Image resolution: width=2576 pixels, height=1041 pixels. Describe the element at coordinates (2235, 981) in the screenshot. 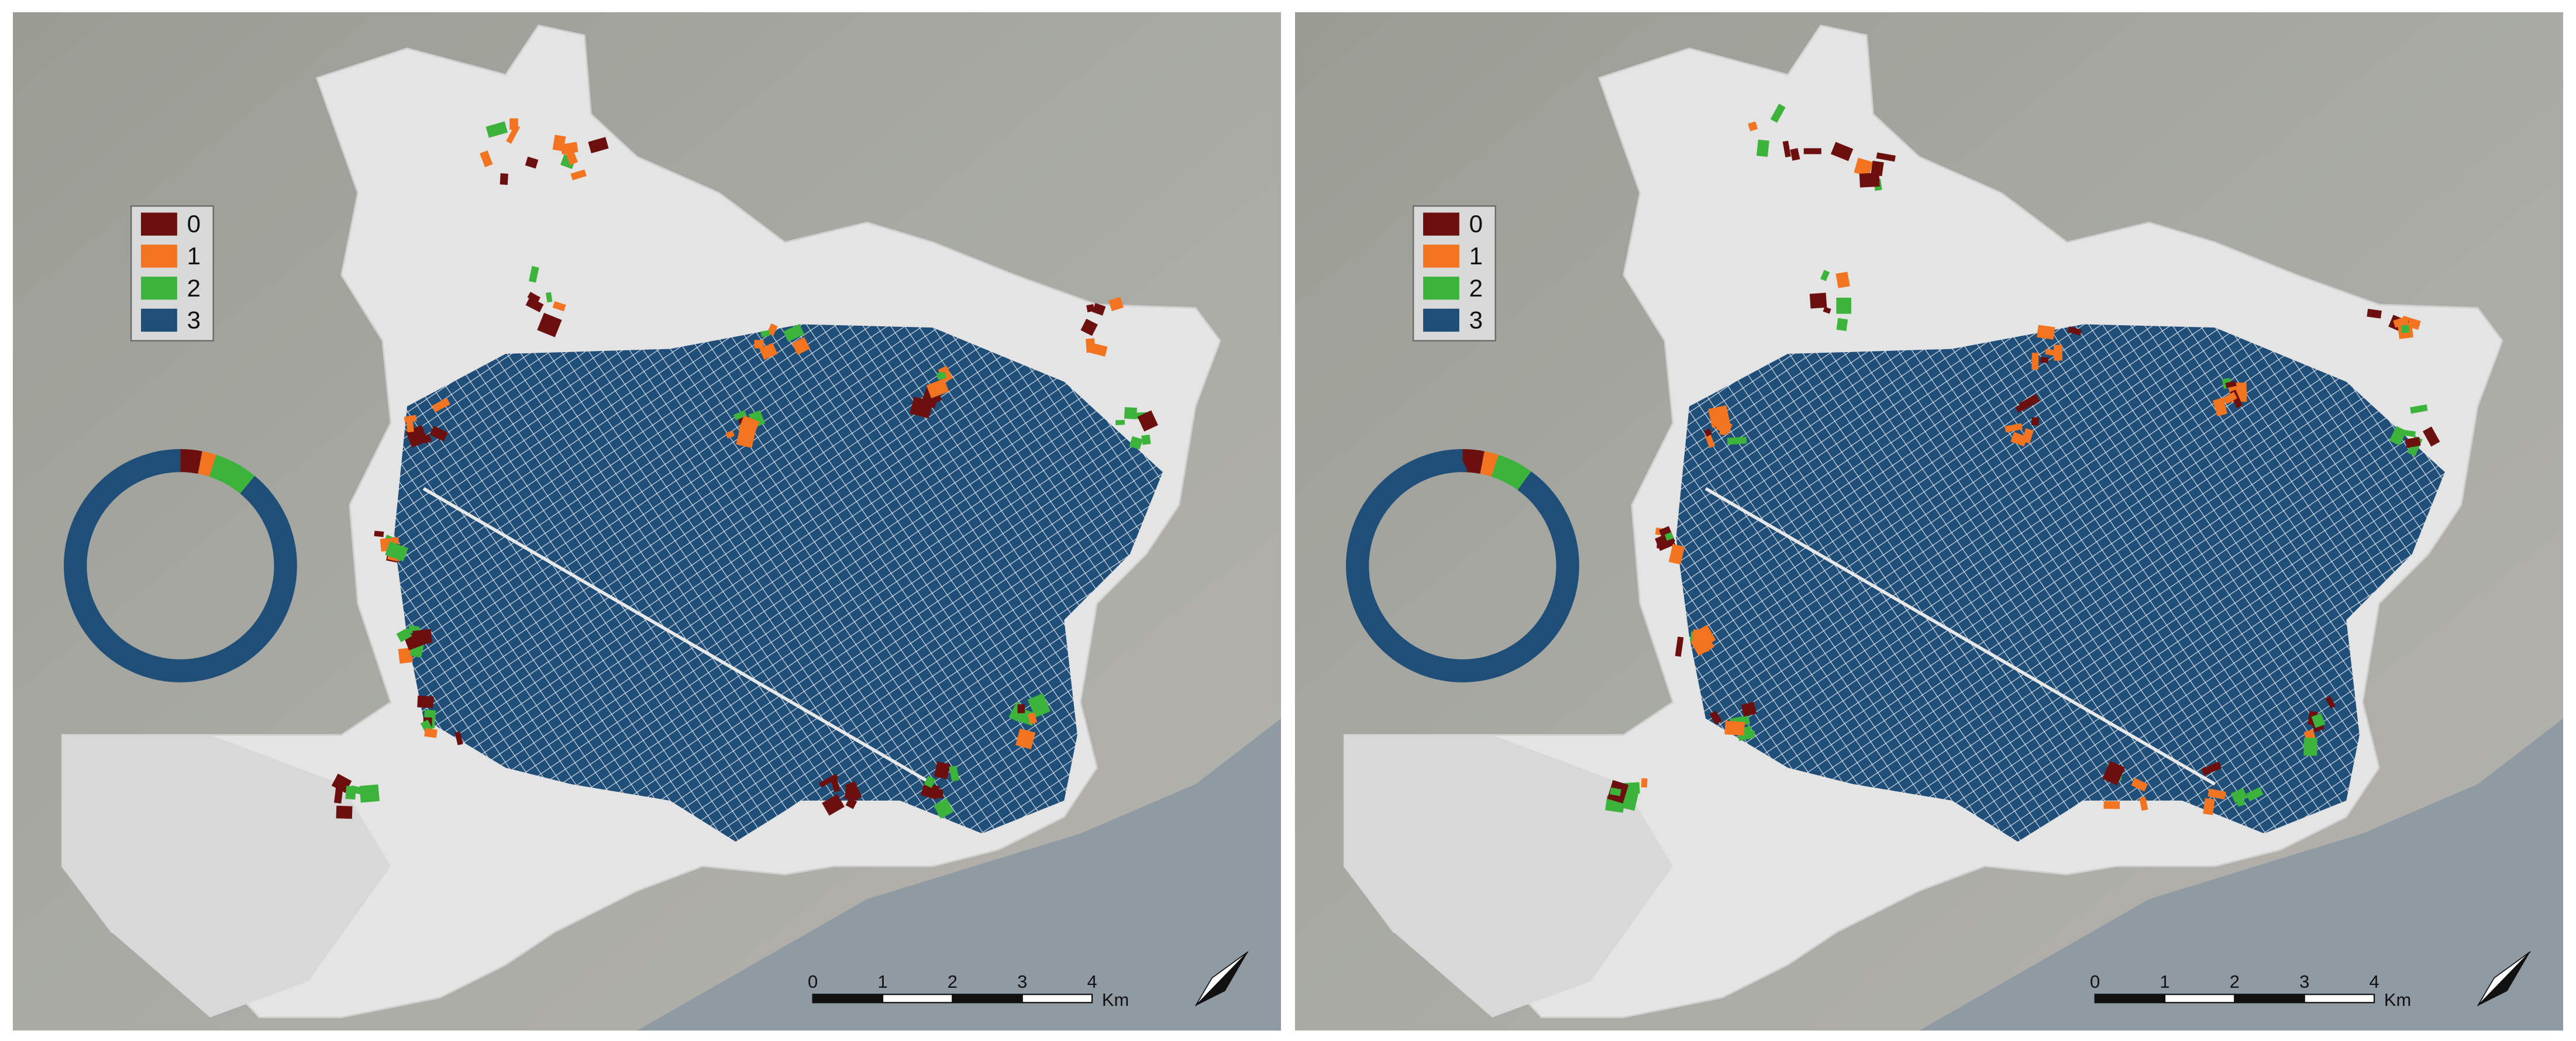

I see `scale-label: 2` at that location.